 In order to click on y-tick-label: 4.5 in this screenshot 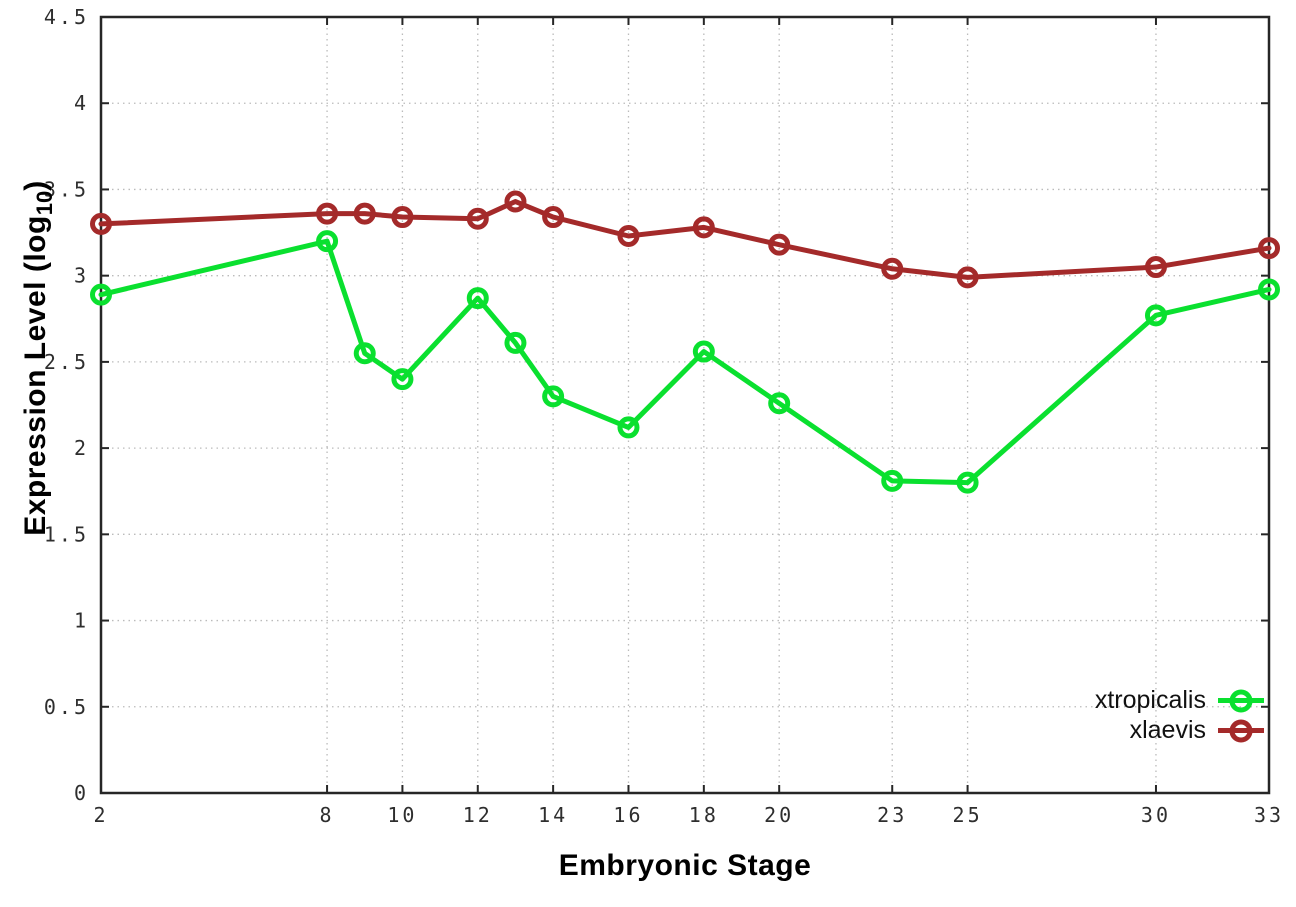, I will do `click(66, 17)`.